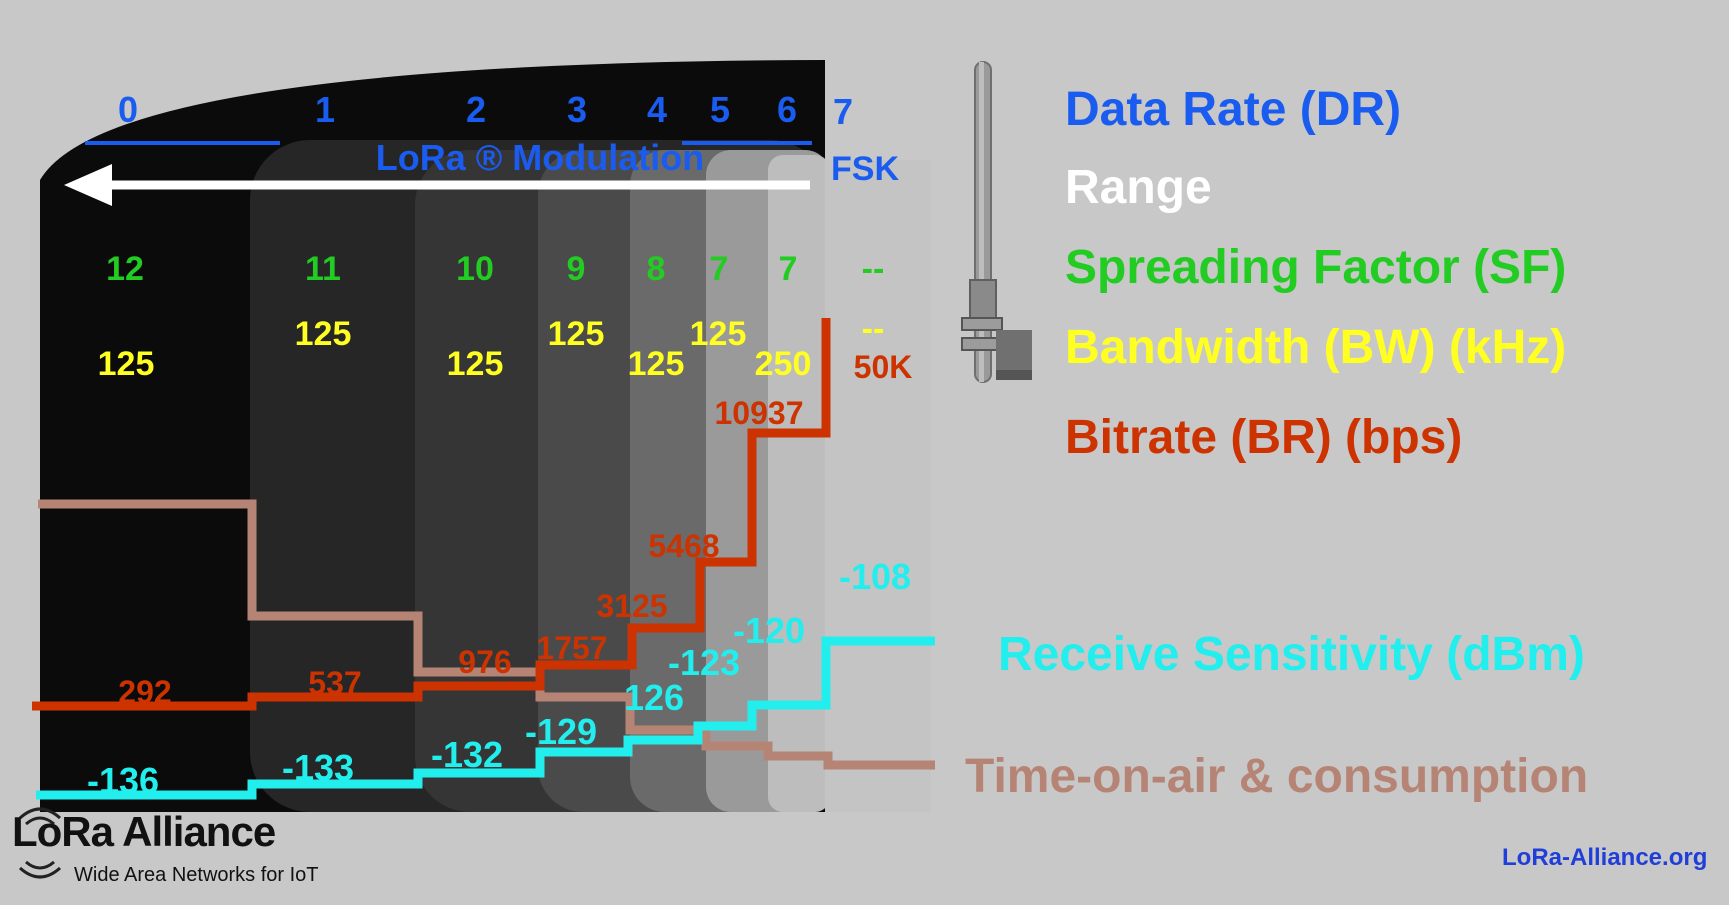 Image resolution: width=1729 pixels, height=905 pixels. I want to click on range-zone-dr6, so click(796, 483).